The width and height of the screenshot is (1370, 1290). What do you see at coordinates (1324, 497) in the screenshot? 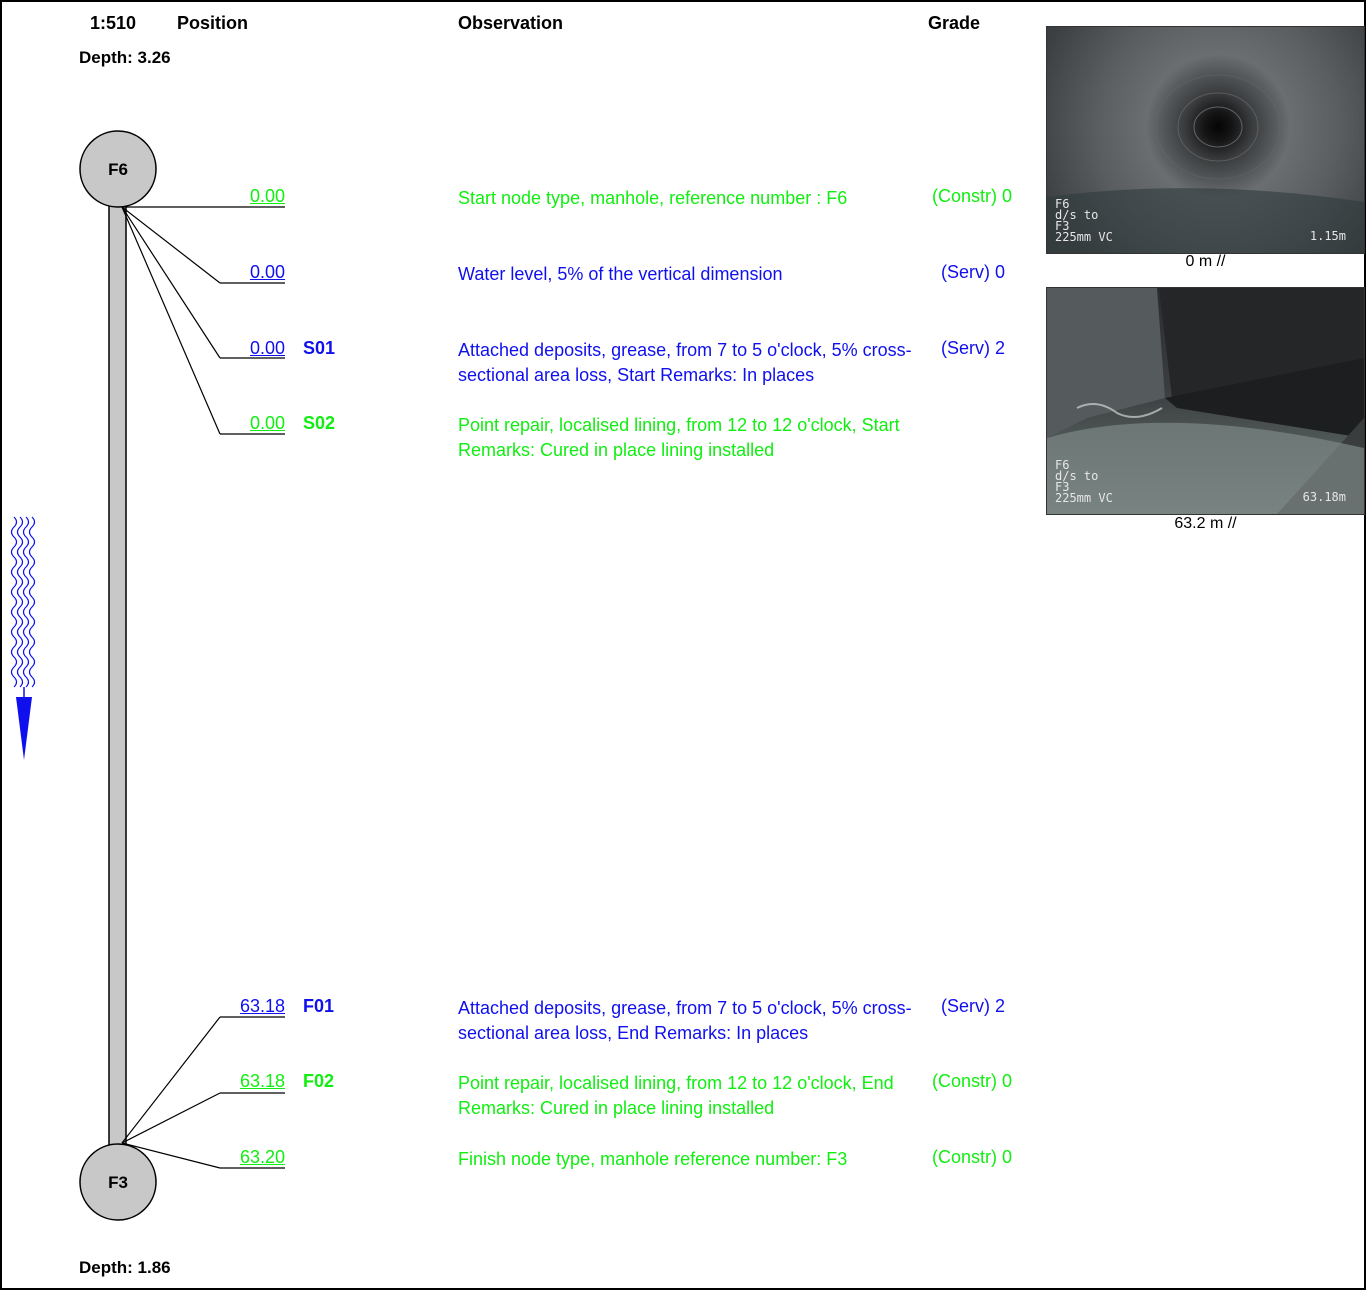
I see `photo-distance: 63.18m` at bounding box center [1324, 497].